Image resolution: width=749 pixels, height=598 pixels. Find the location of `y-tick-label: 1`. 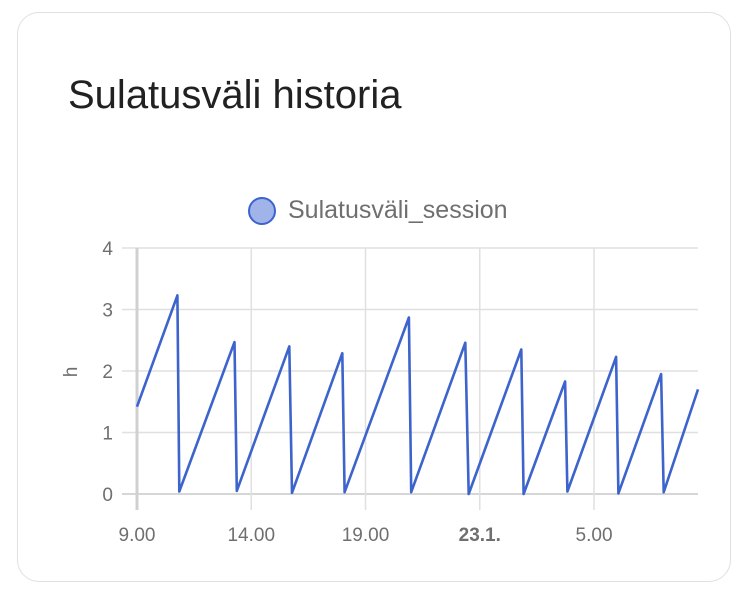

y-tick-label: 1 is located at coordinates (107, 434).